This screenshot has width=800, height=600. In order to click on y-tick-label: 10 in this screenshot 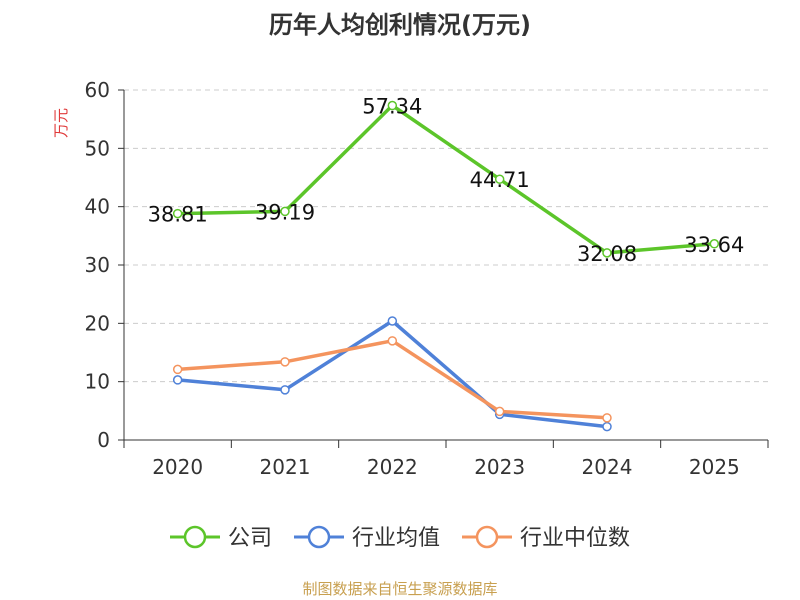, I will do `click(97, 382)`.